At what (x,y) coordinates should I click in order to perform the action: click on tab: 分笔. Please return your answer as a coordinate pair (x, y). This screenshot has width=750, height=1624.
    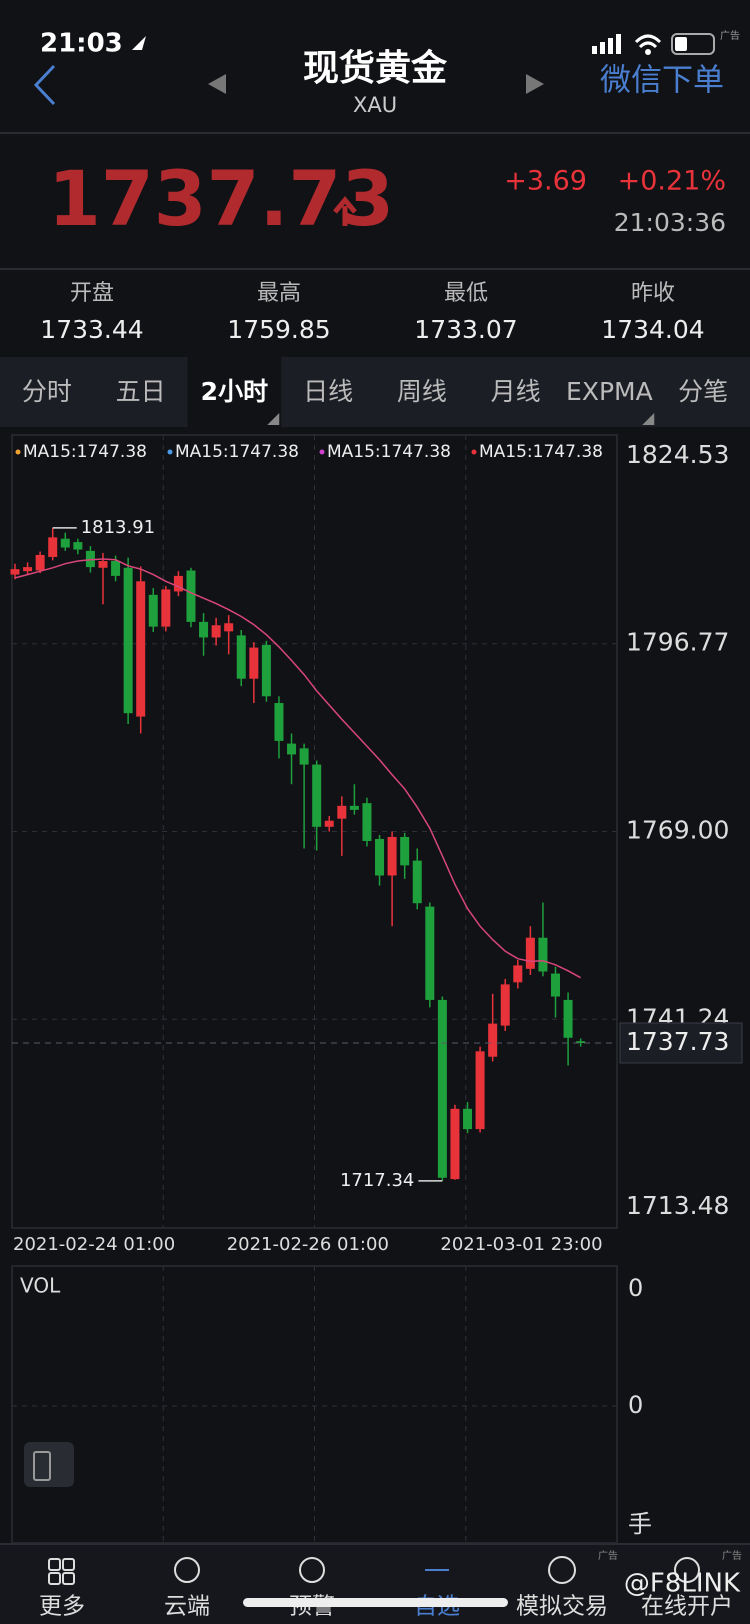
    Looking at the image, I should click on (703, 391).